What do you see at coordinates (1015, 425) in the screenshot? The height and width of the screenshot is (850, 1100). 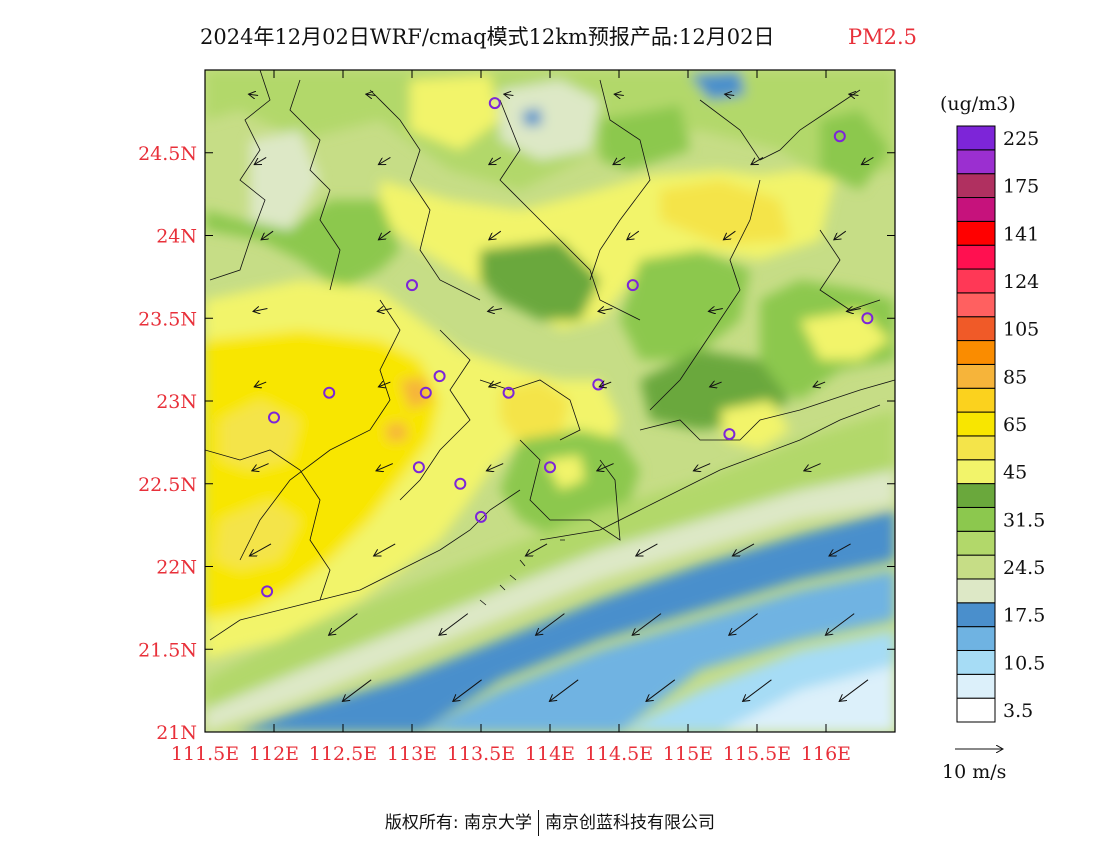 I see `colorbar-label: 65` at bounding box center [1015, 425].